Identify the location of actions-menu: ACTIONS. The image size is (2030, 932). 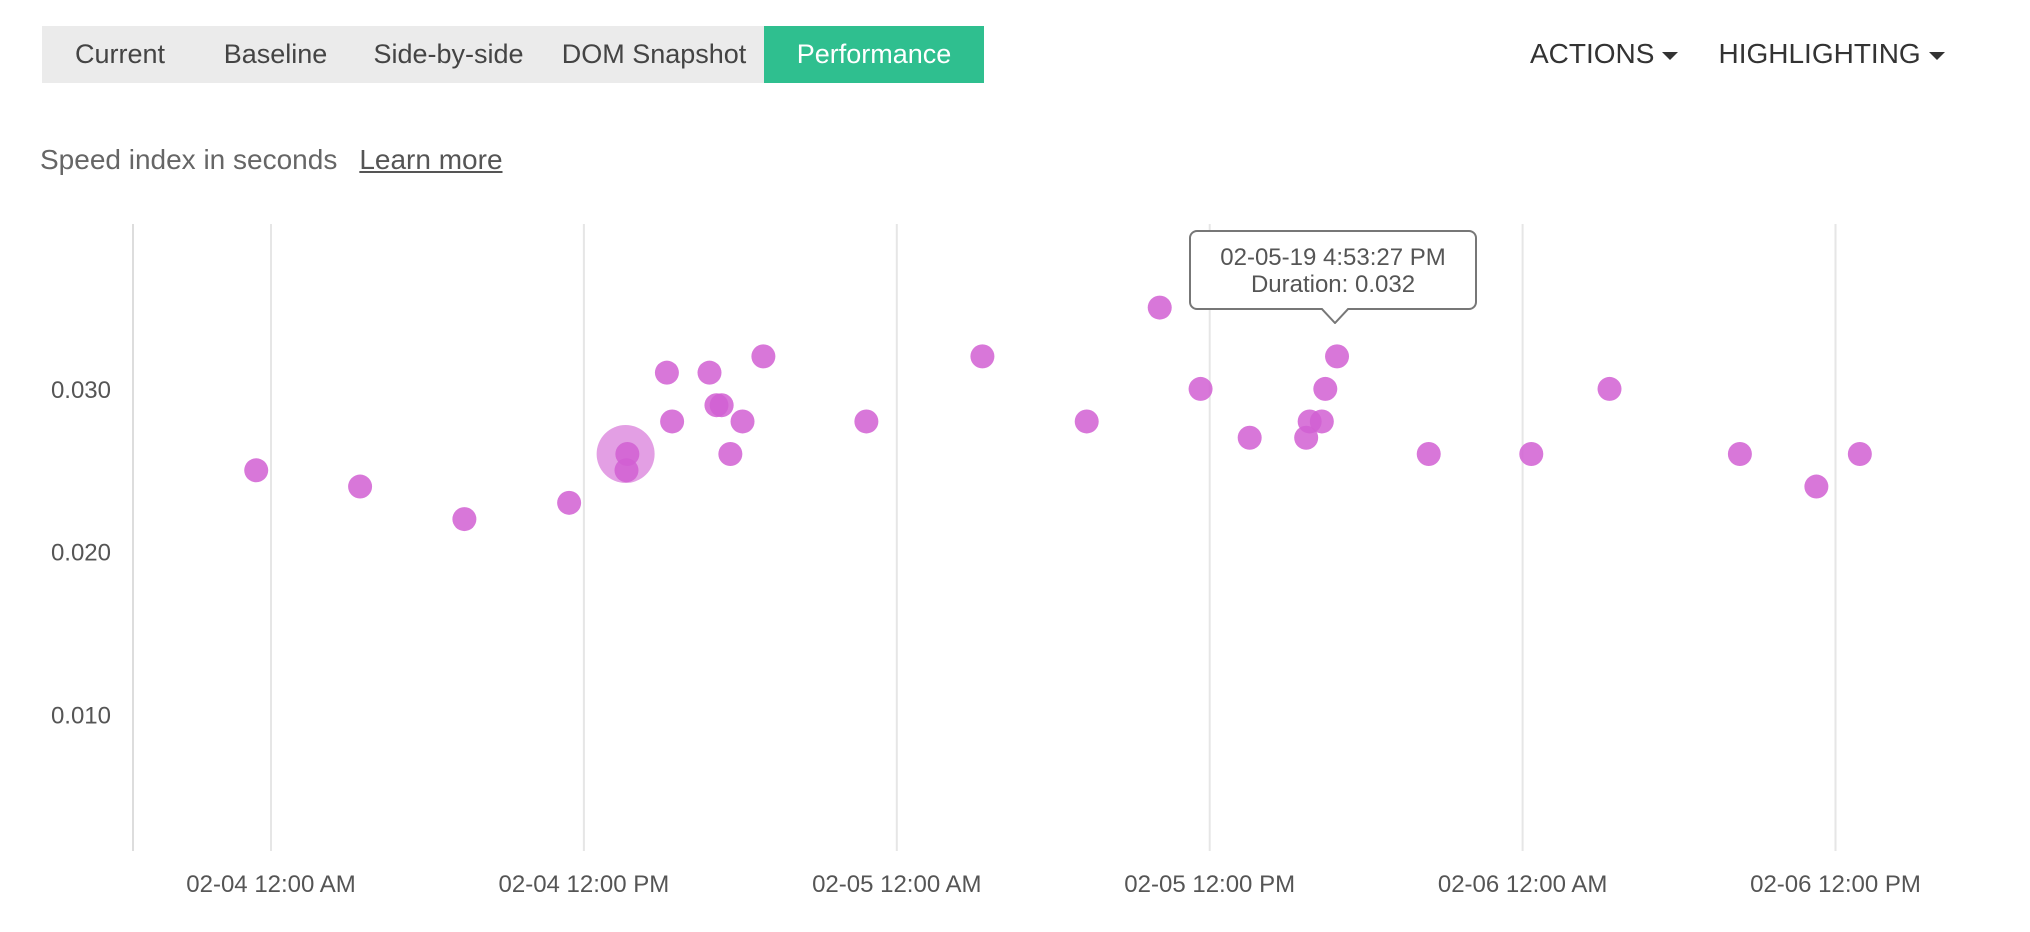
(1604, 54).